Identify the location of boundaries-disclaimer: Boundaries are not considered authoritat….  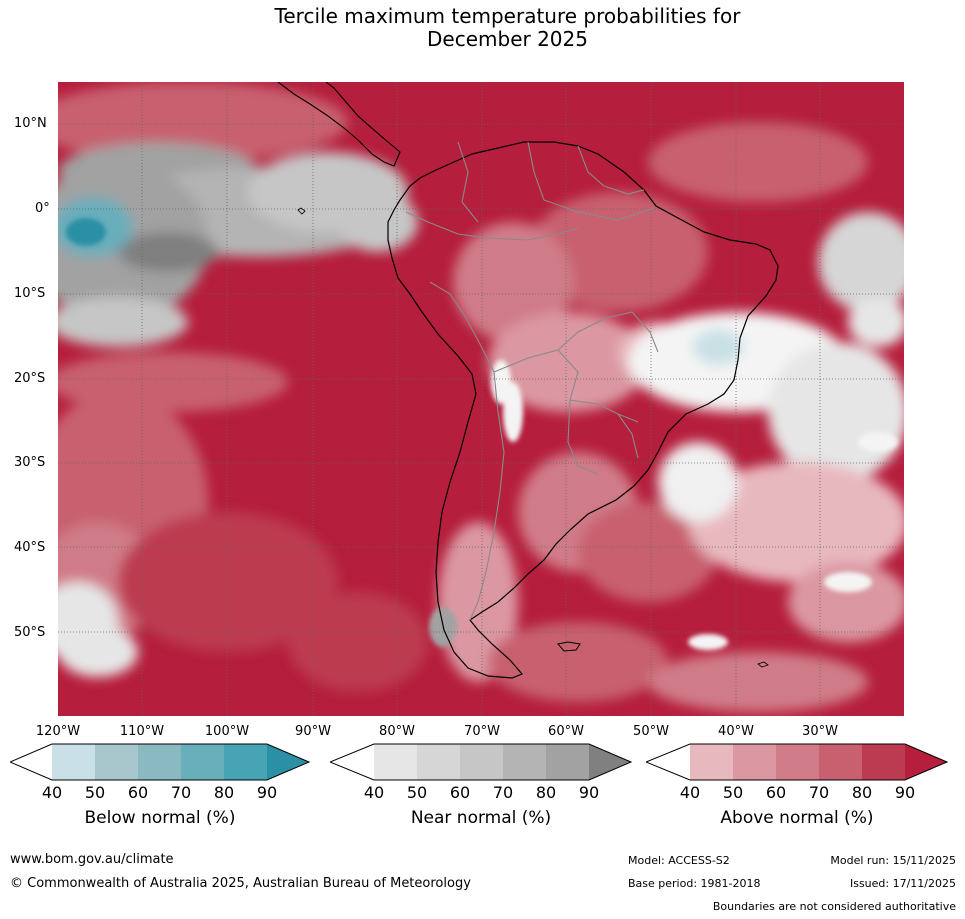
(834, 906).